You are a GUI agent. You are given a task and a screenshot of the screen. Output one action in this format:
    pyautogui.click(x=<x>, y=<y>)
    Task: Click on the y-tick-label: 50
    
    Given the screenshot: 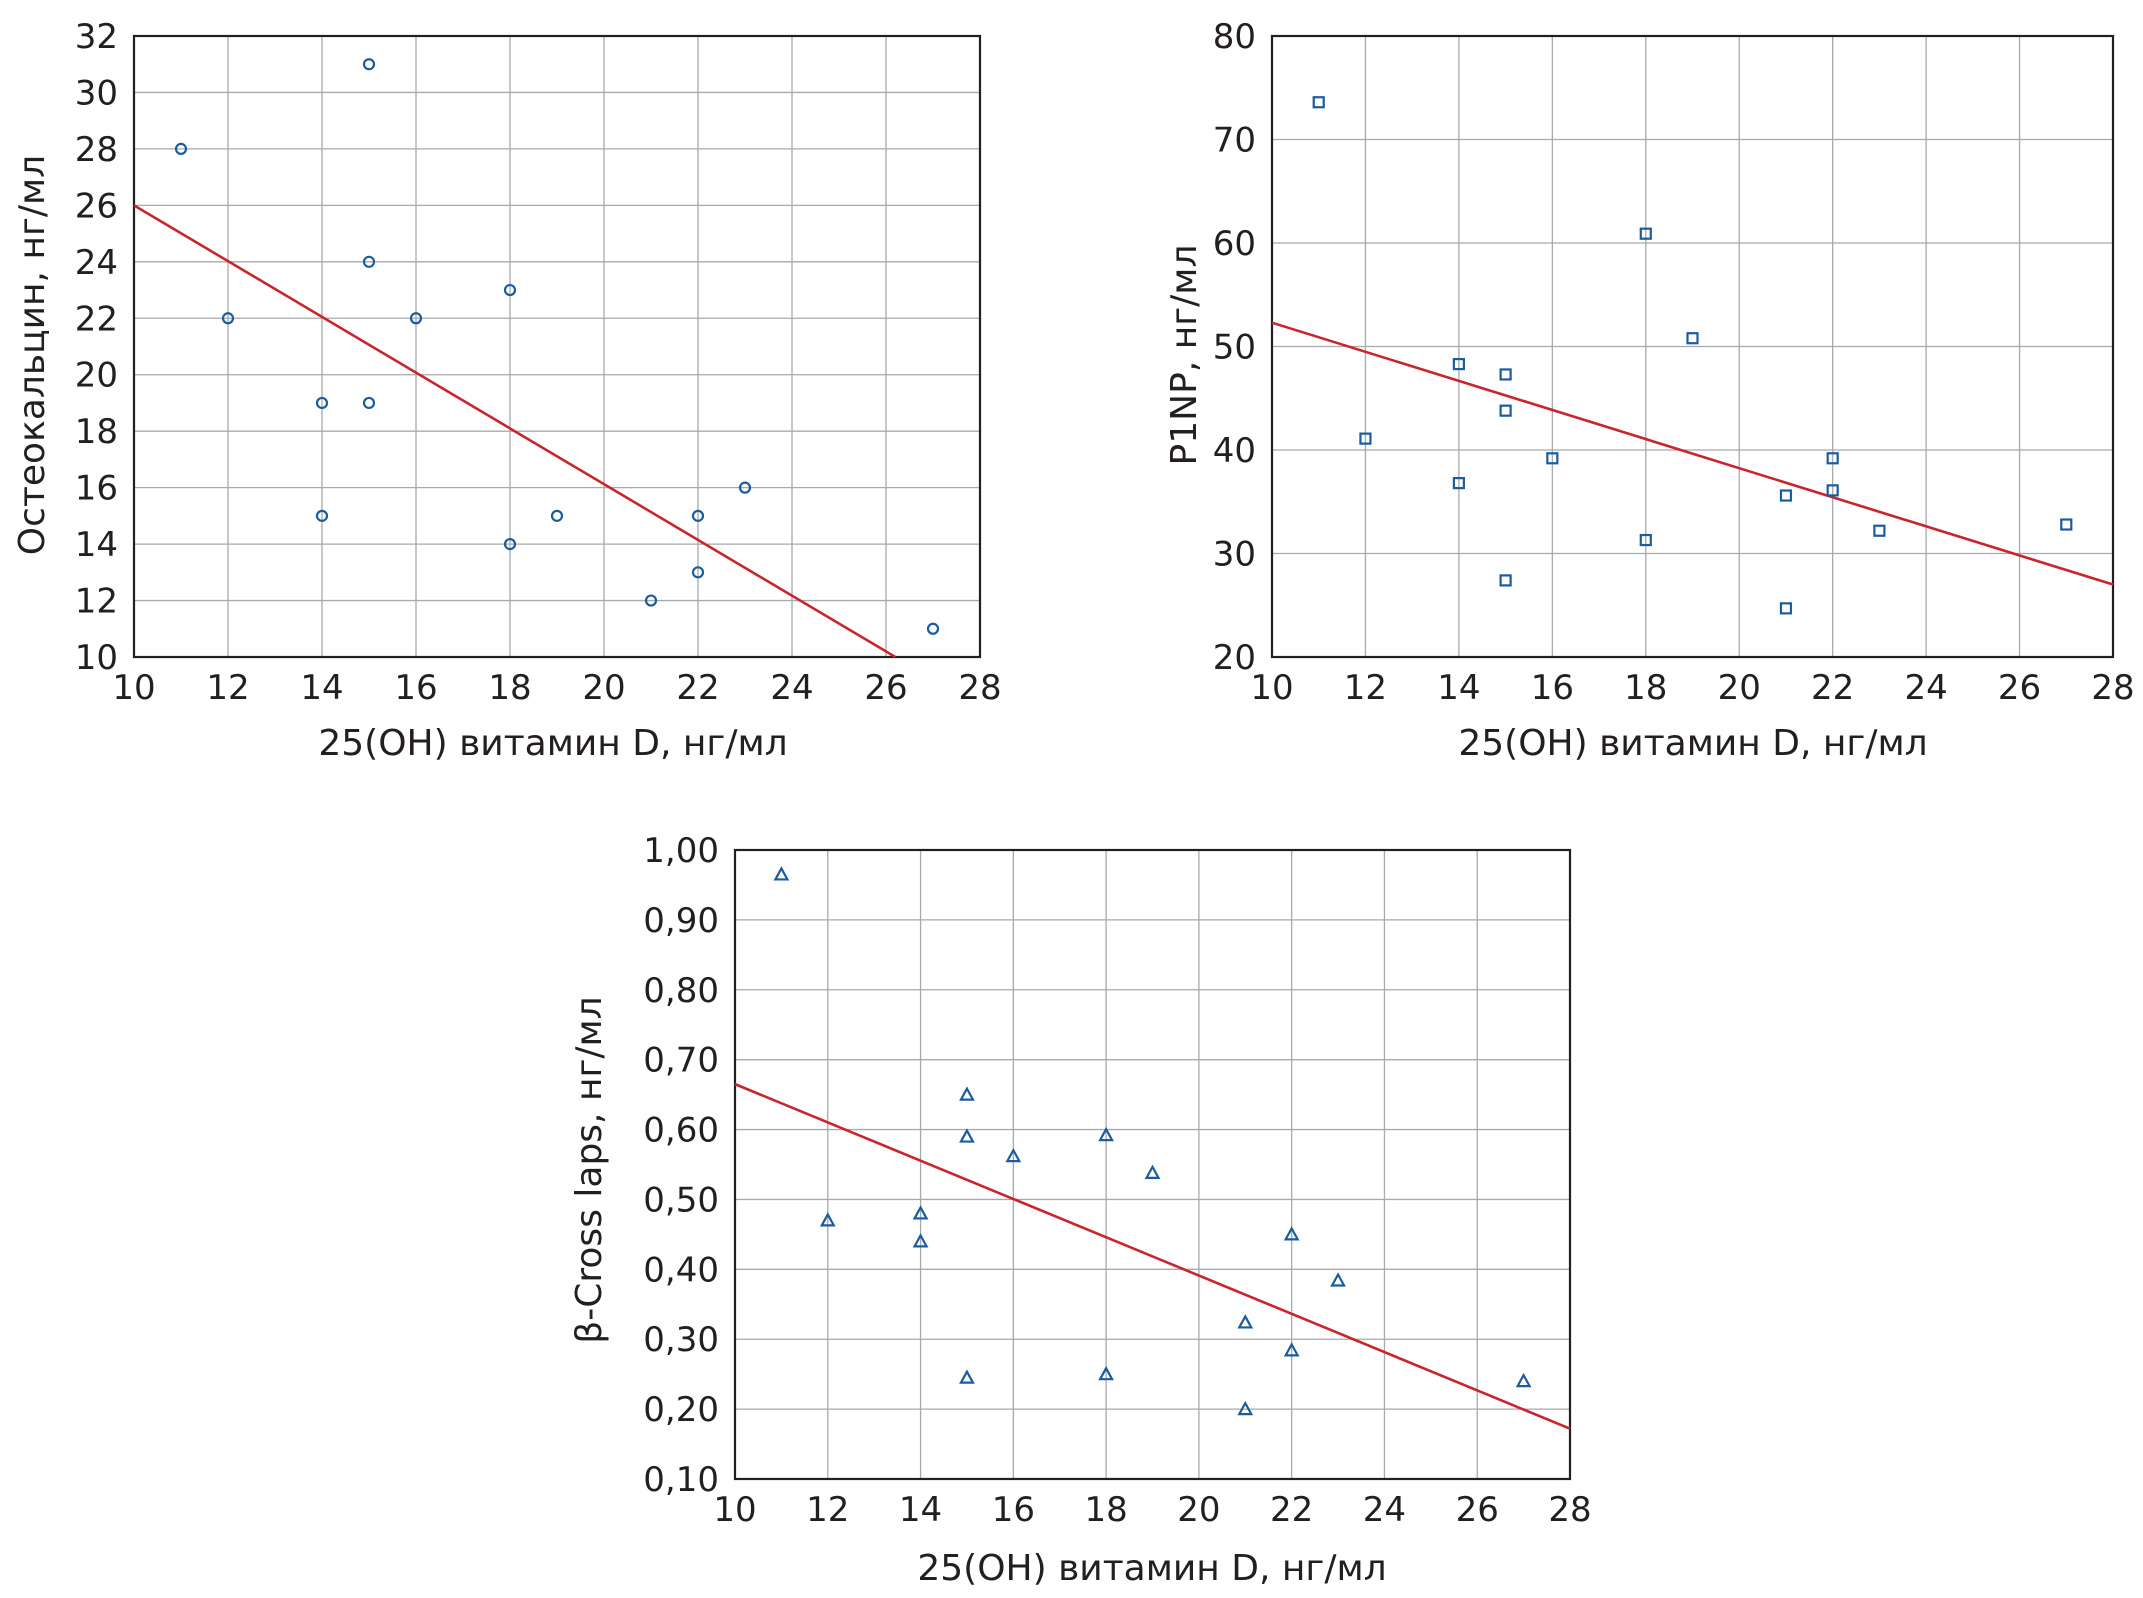 What is the action you would take?
    pyautogui.click(x=1234, y=348)
    